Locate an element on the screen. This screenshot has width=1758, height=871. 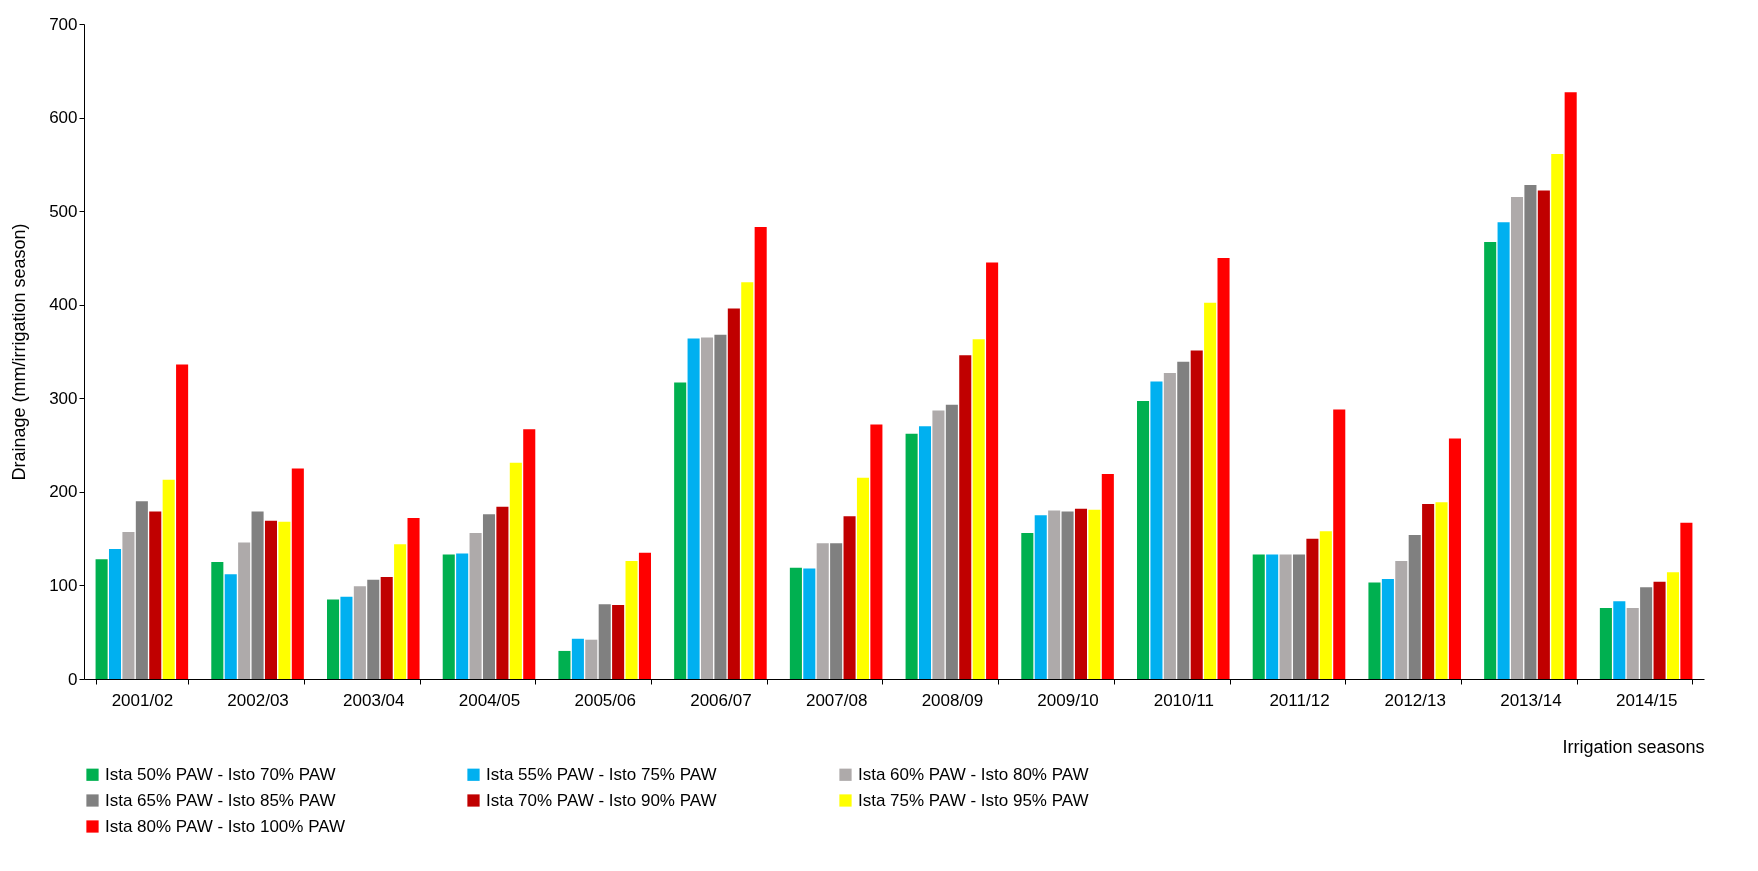
y-tick-label: 100 is located at coordinates (63, 585).